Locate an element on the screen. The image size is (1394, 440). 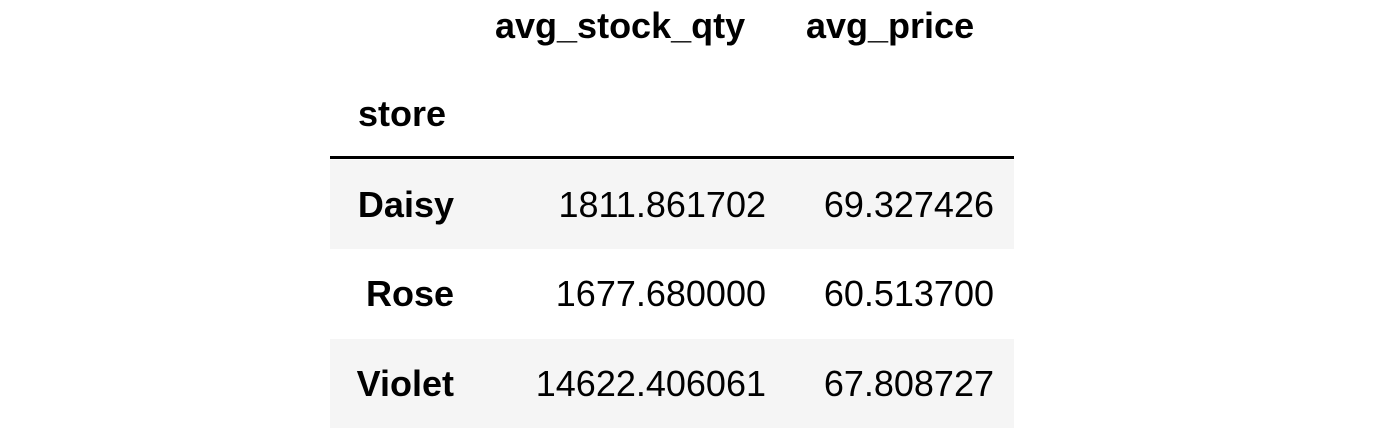
cell-avg-price: 60.513700 is located at coordinates (908, 293).